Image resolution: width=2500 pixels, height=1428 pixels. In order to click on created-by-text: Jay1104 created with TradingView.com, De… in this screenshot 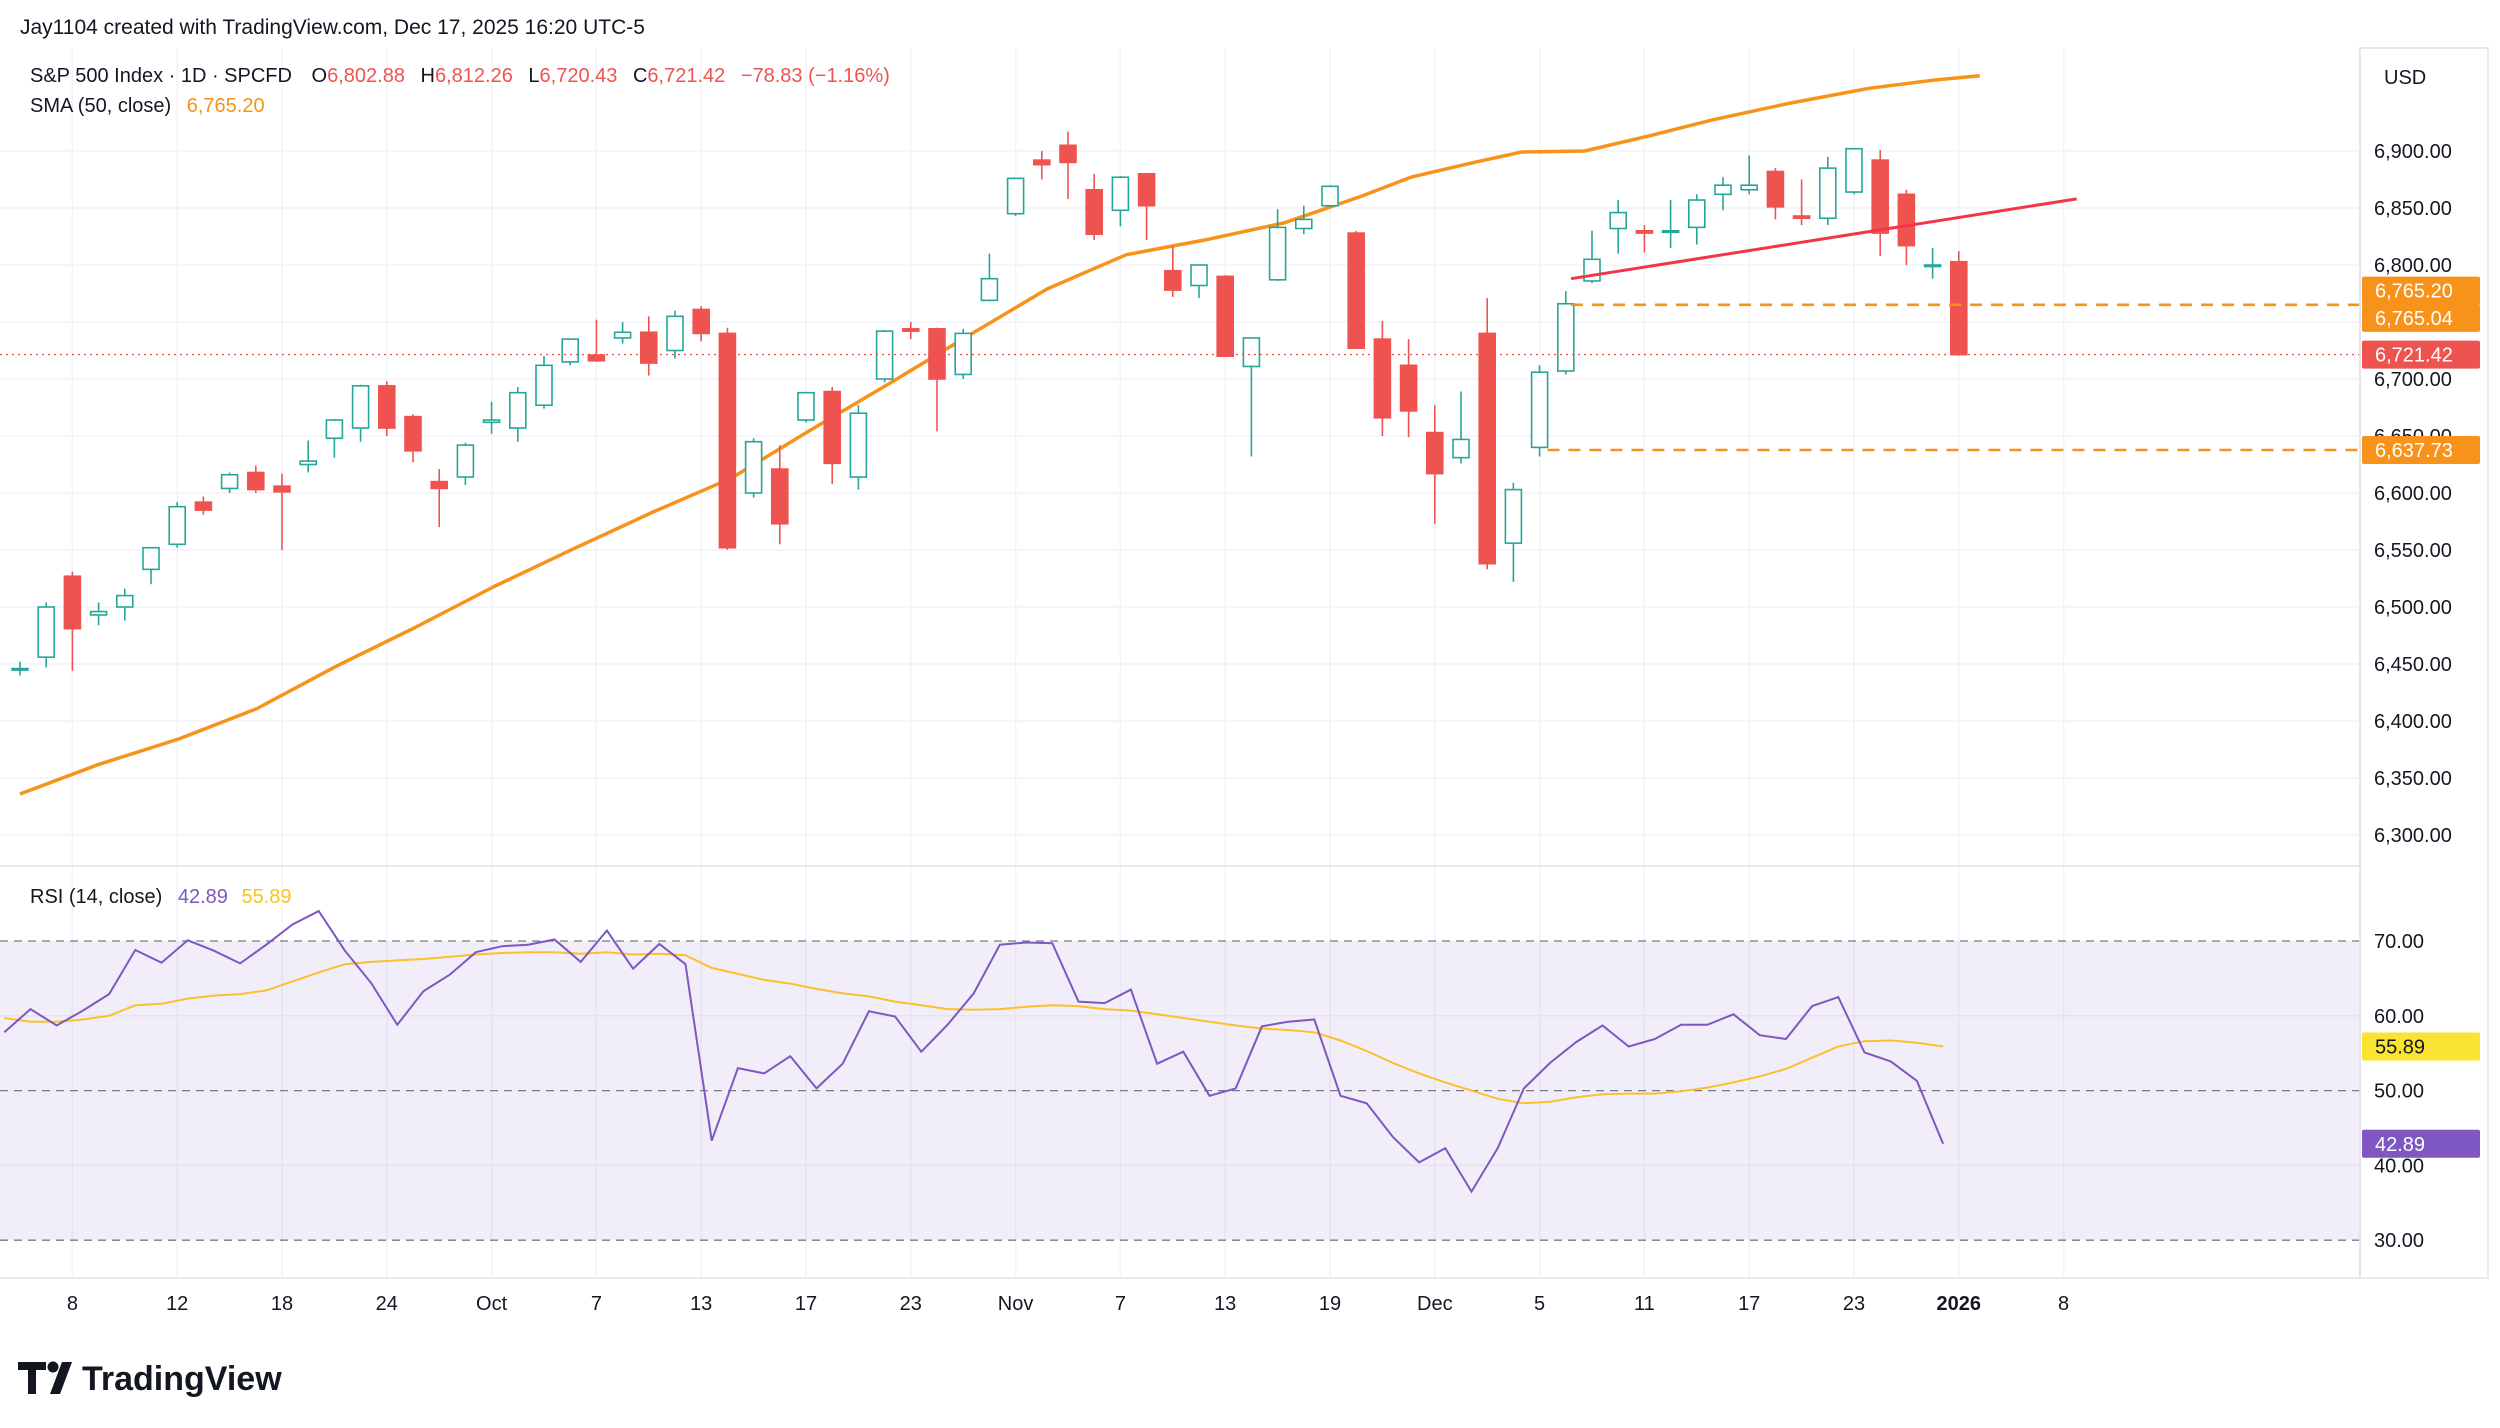, I will do `click(332, 27)`.